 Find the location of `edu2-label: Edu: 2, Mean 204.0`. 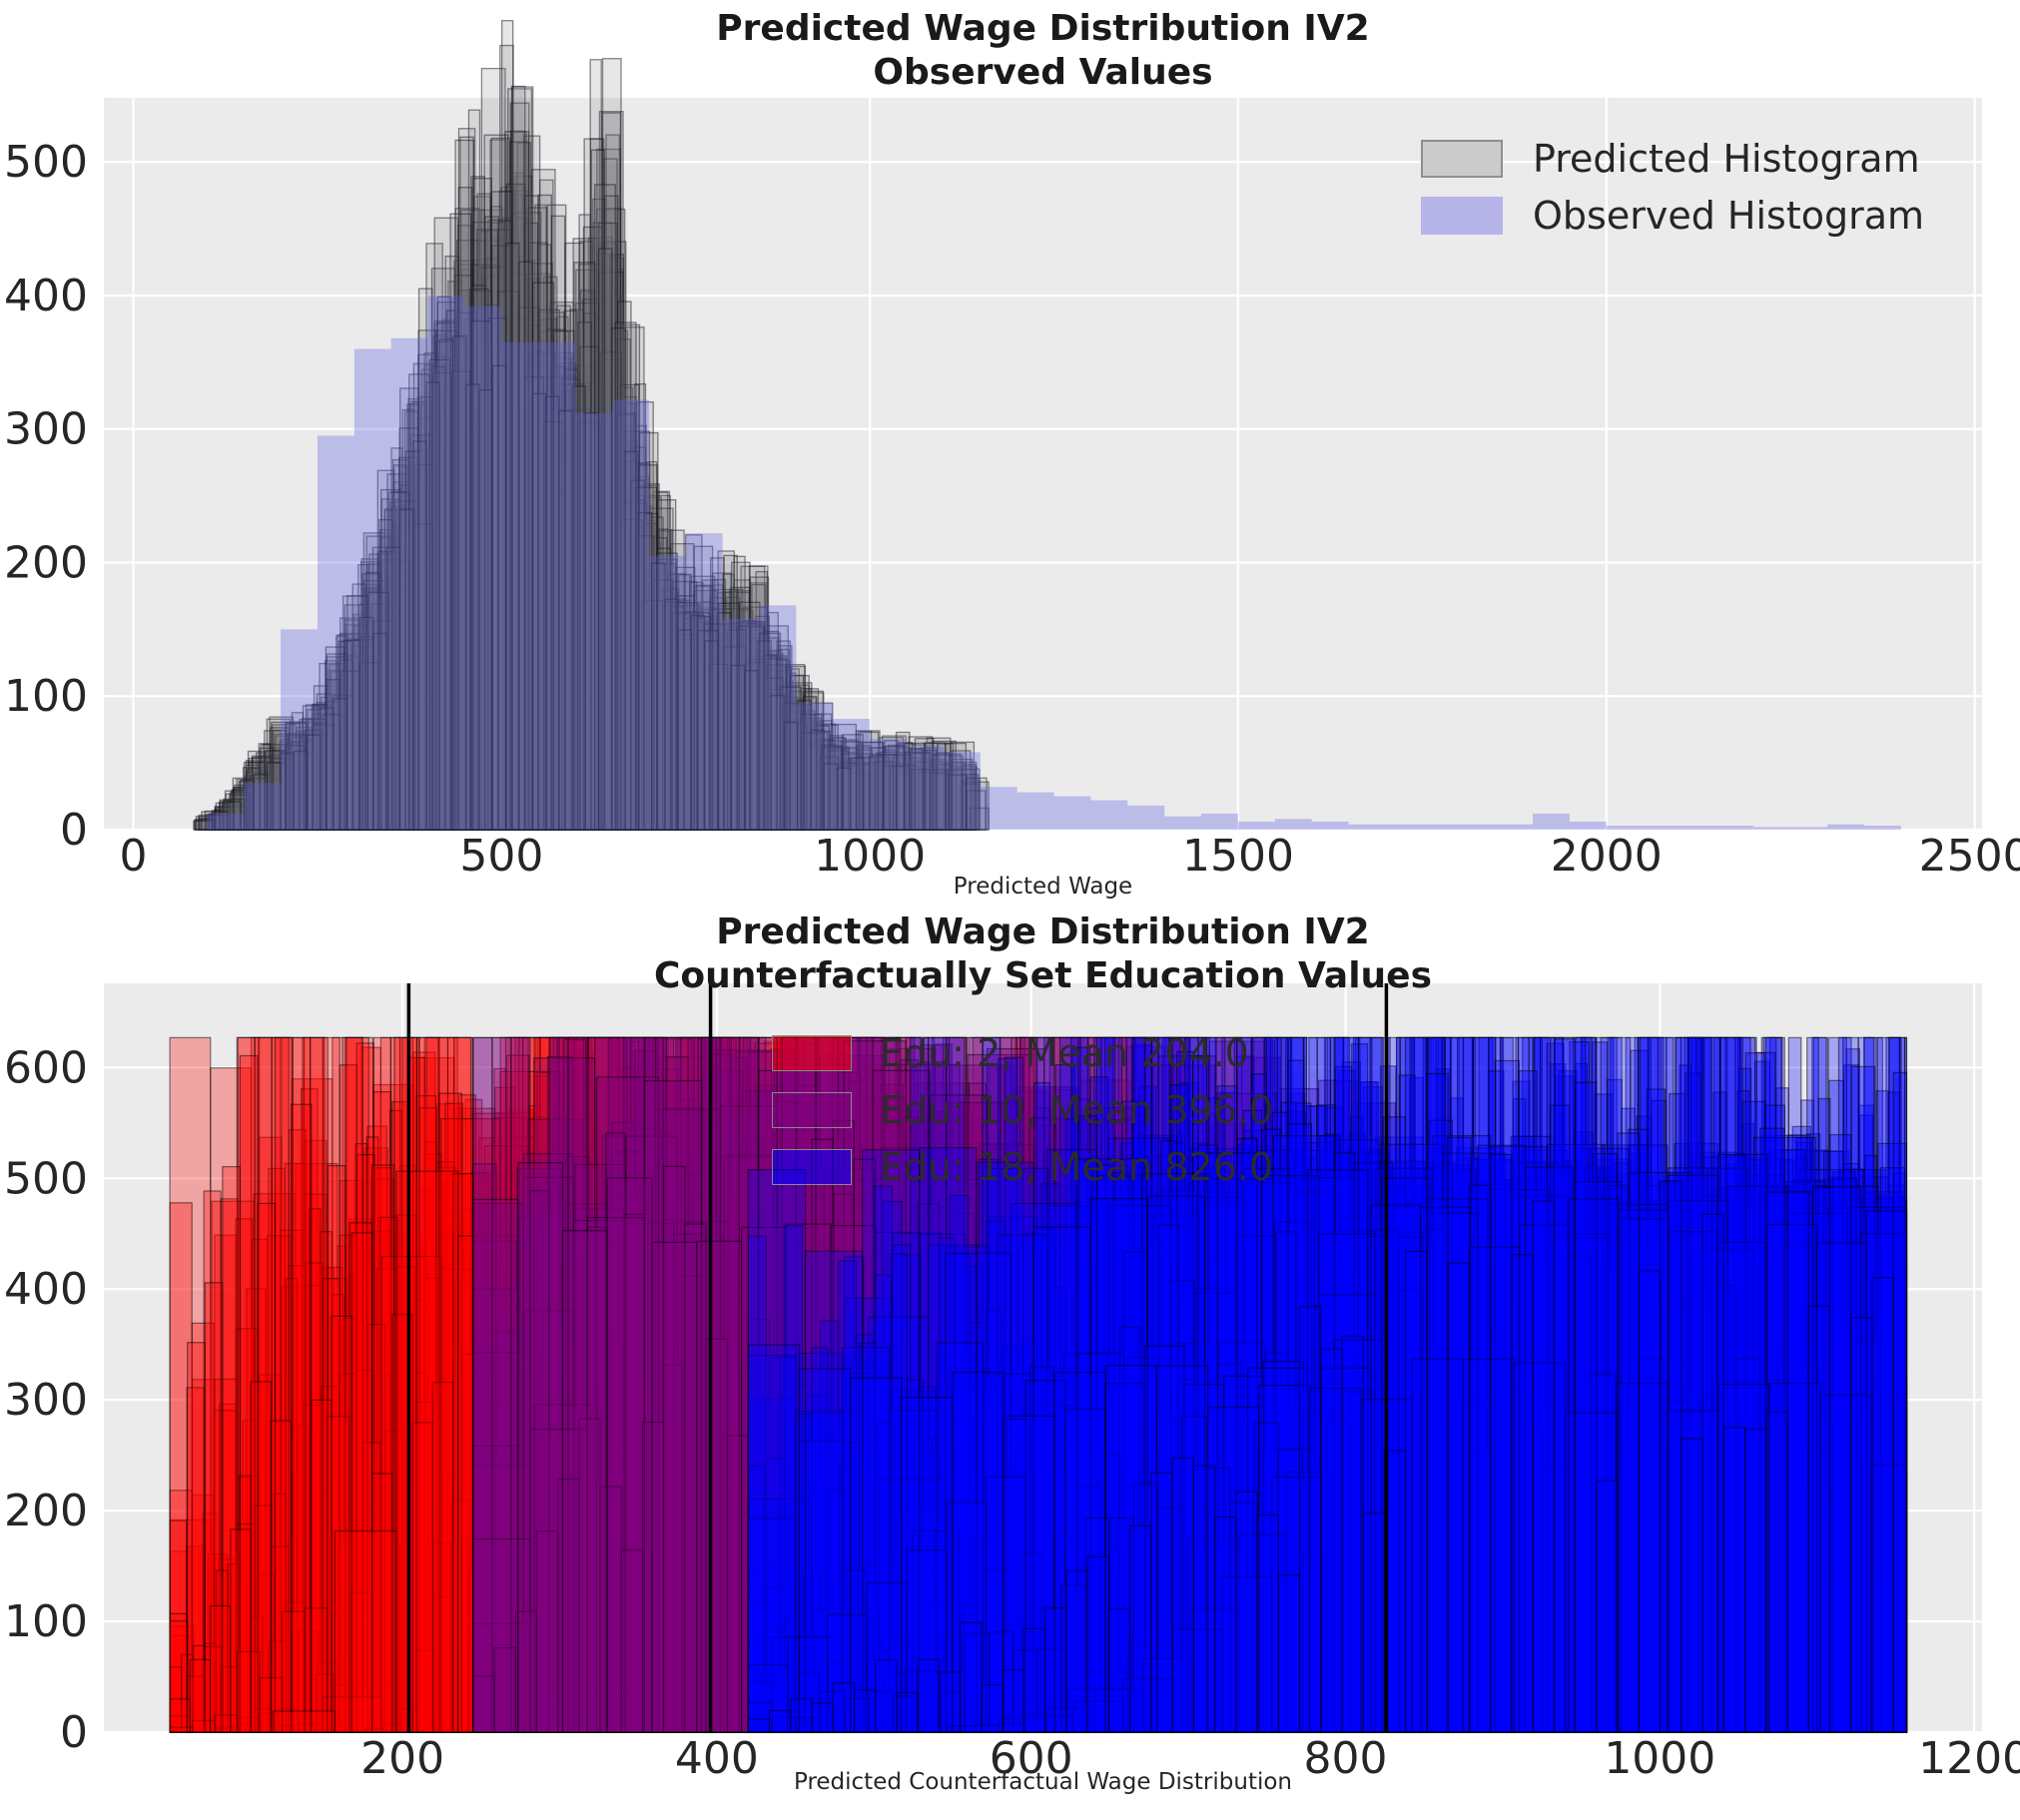

edu2-label: Edu: 2, Mean 204.0 is located at coordinates (1064, 1052).